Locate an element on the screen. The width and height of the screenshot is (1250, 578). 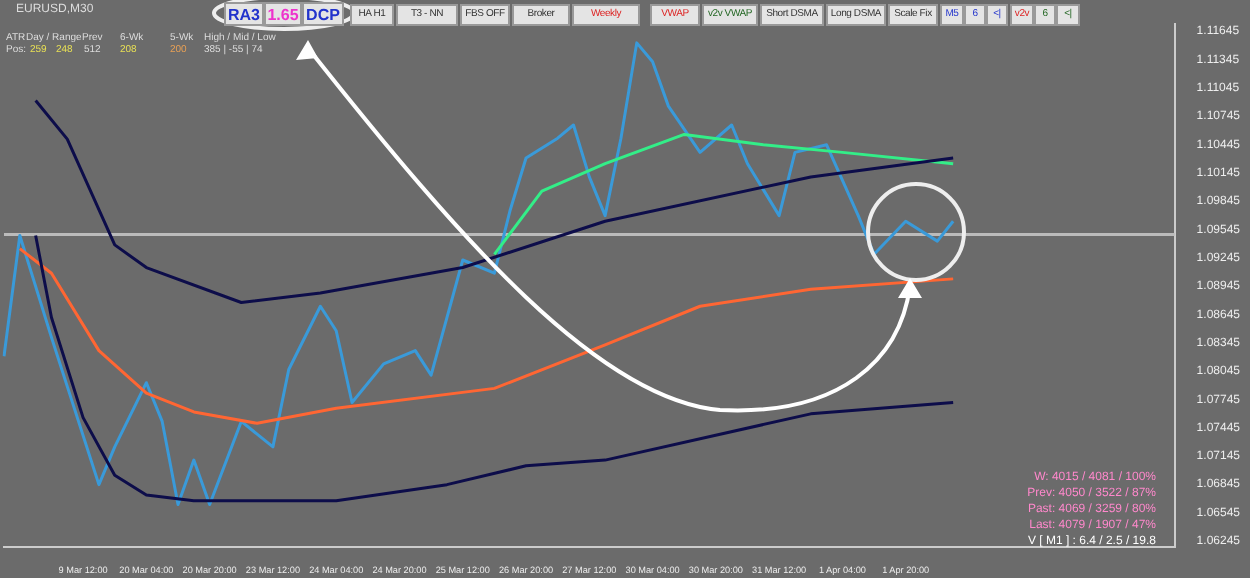
toolbar-button: DCP is located at coordinates (323, 14).